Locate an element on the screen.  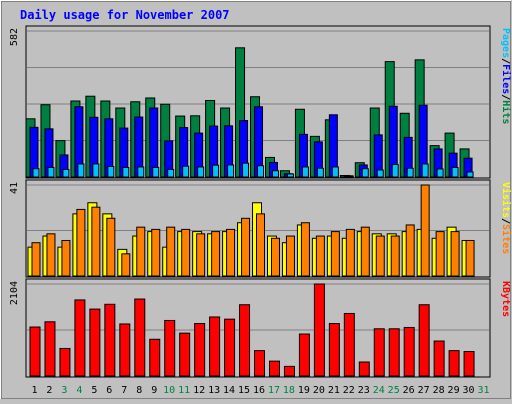
y-axis-max-label: 582 is located at coordinates (14, 37).